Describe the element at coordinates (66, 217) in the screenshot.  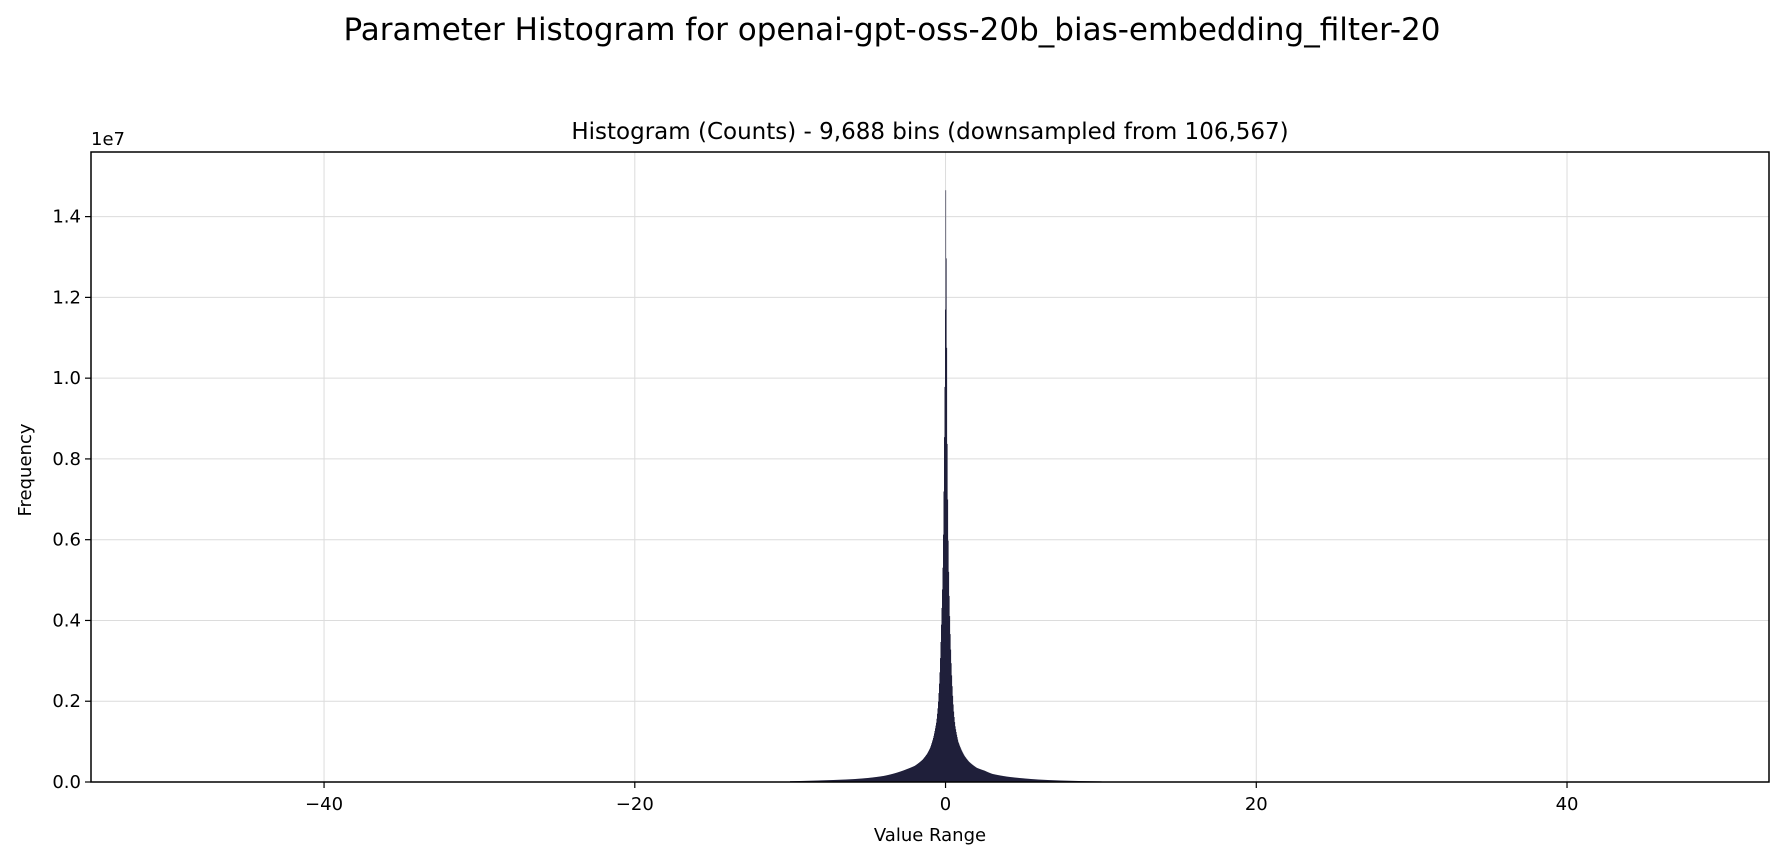
I see `y-tick-label: 1.4` at that location.